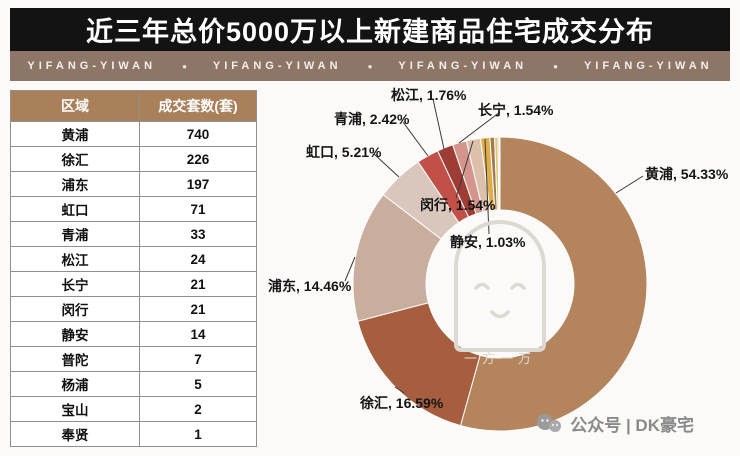  I want to click on cell-count: 71, so click(198, 209).